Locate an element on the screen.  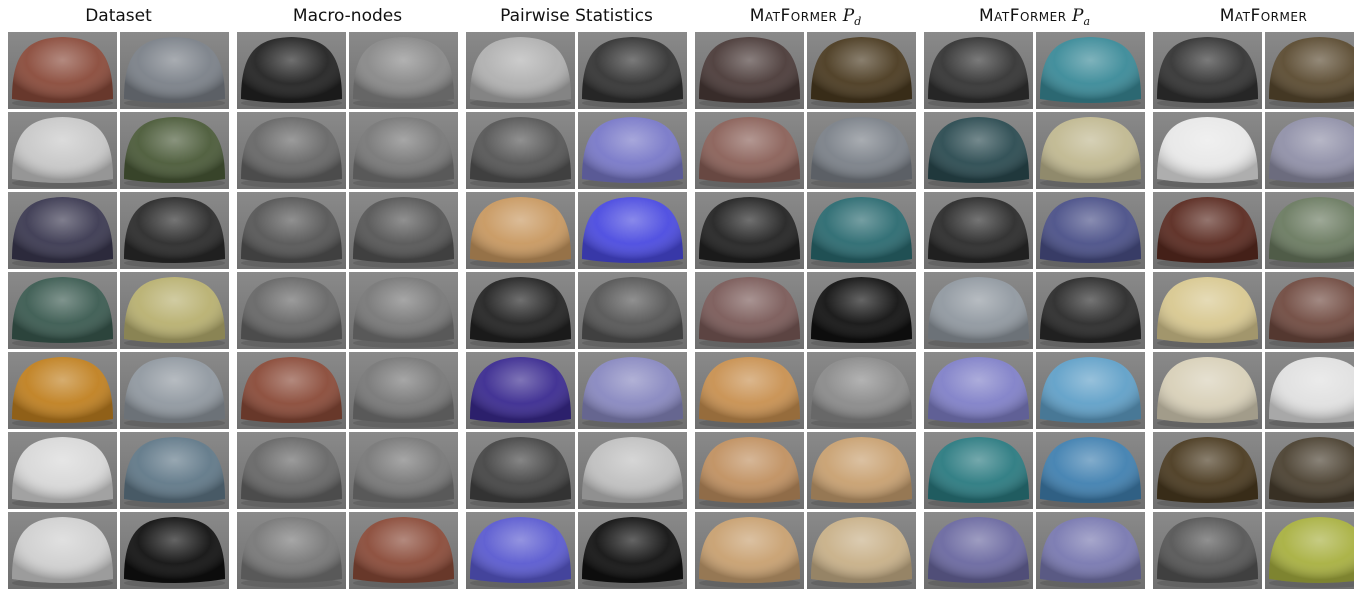
text: Macro-nodes is located at coordinates (347, 16).